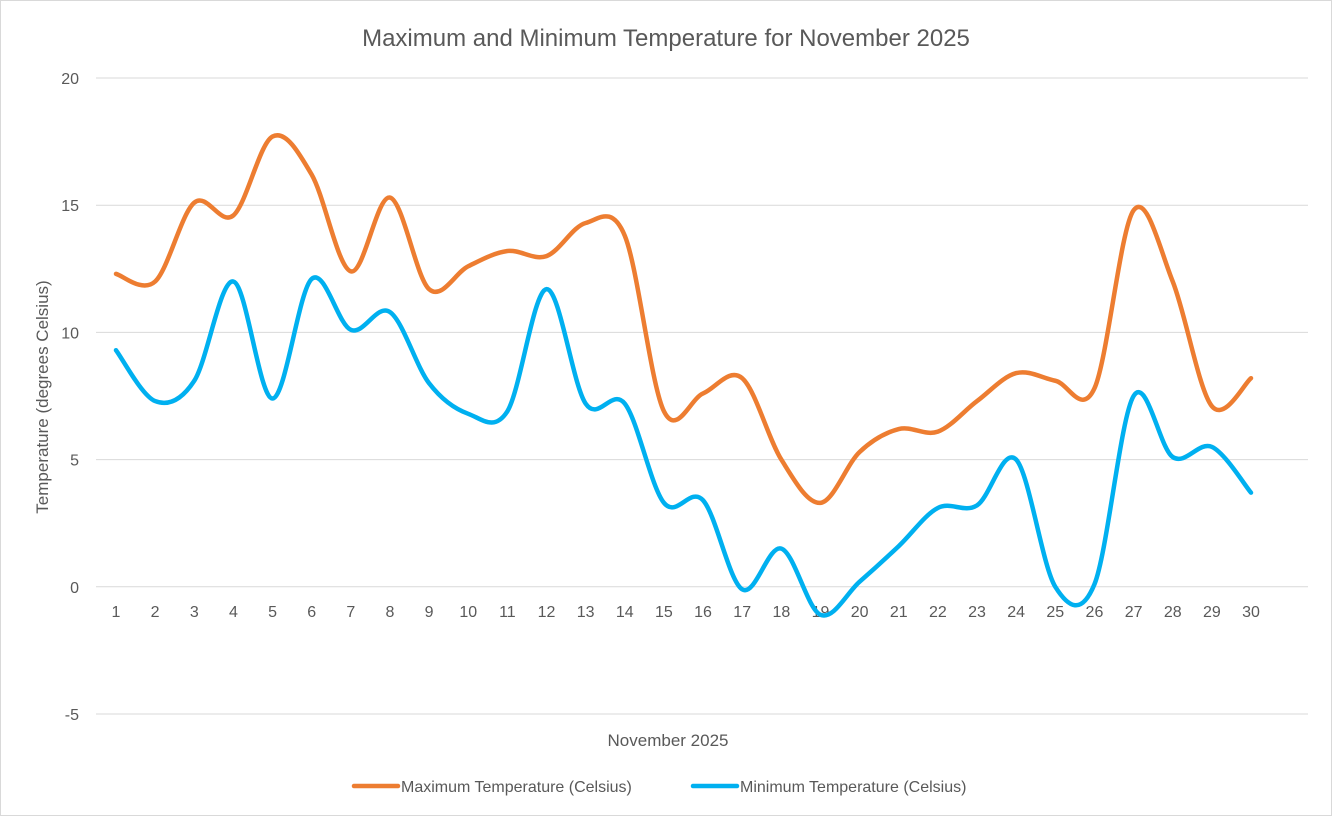 Image resolution: width=1332 pixels, height=816 pixels. Describe the element at coordinates (311, 612) in the screenshot. I see `x-tick-label: 6` at that location.